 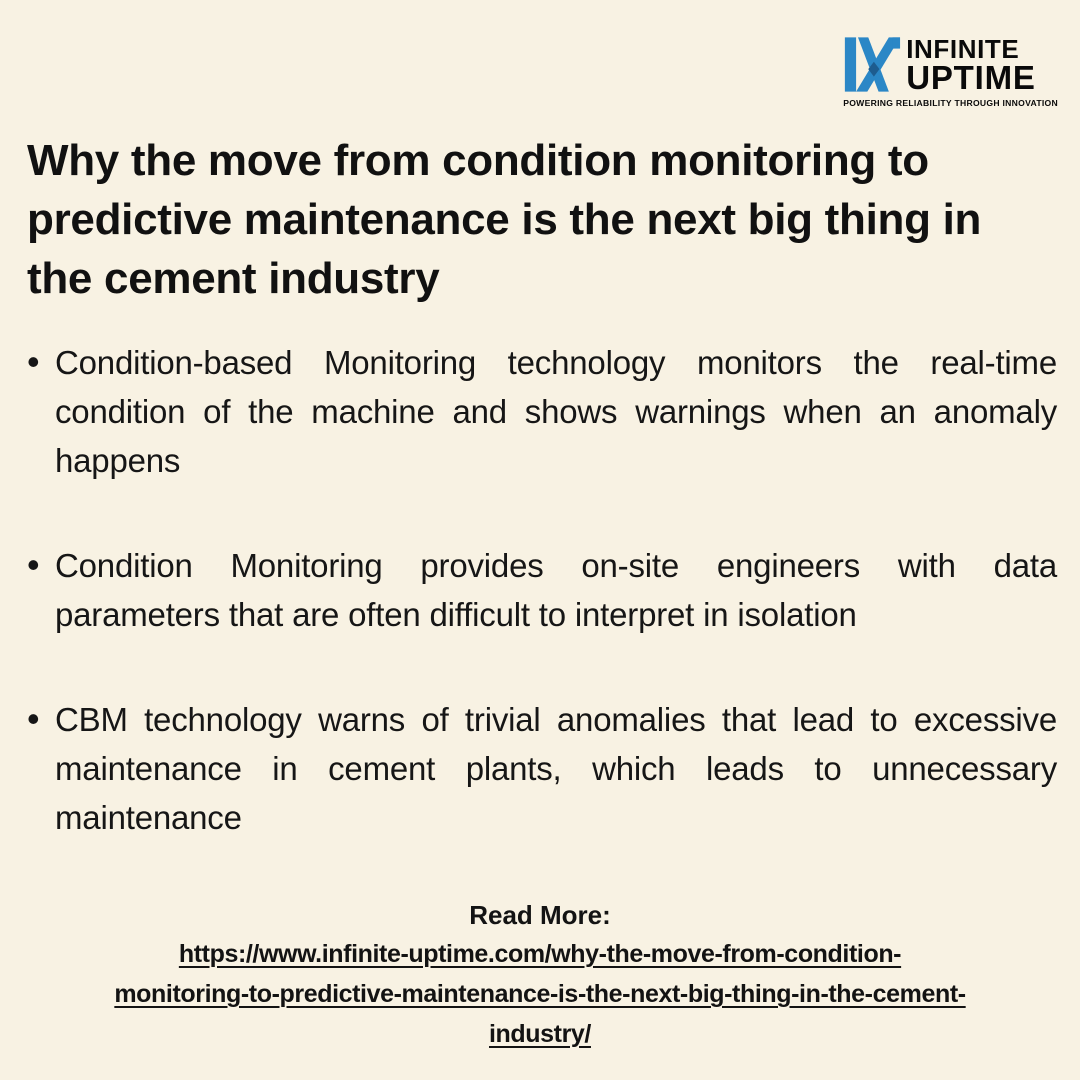 I want to click on read-more-label: Read More:, so click(x=540, y=915).